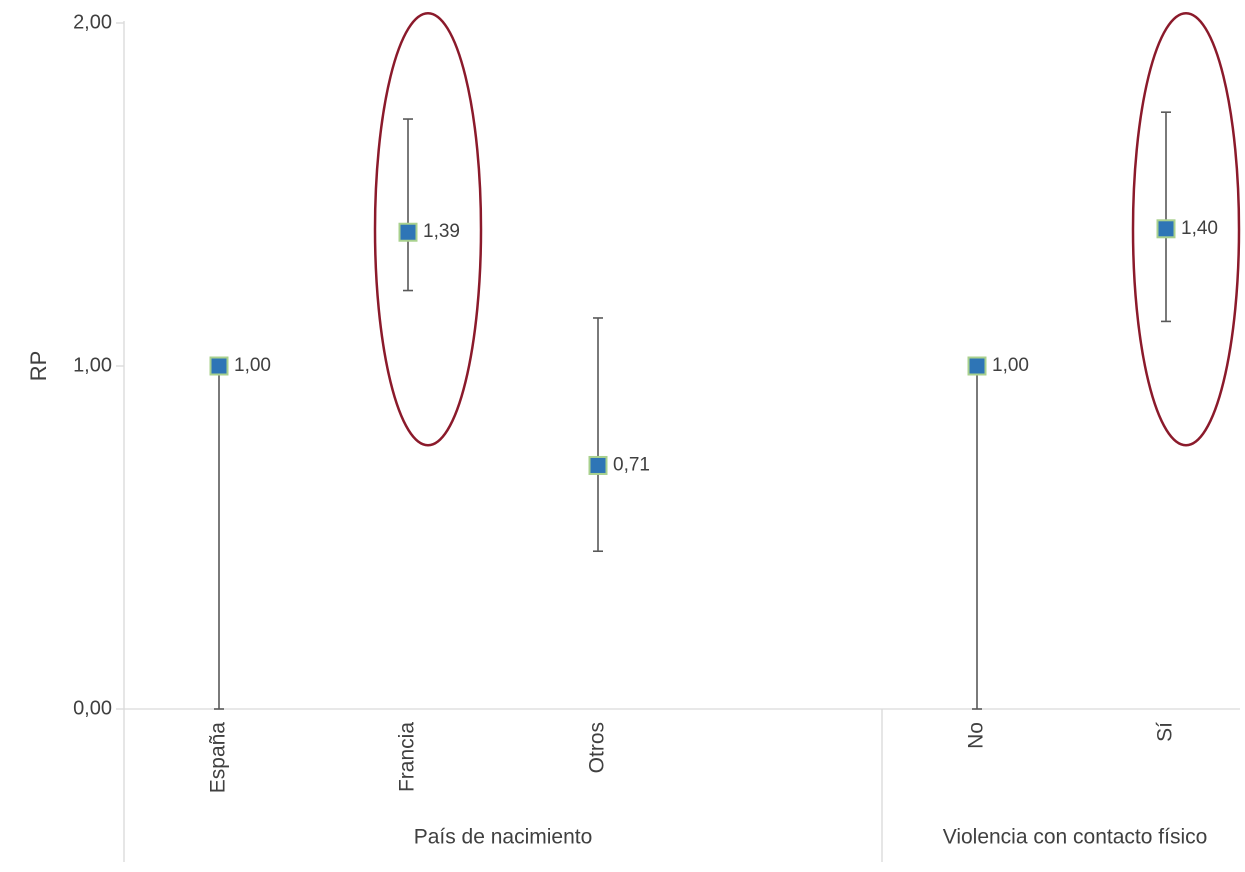 The height and width of the screenshot is (872, 1245). I want to click on group-label: País de nacimiento, so click(503, 837).